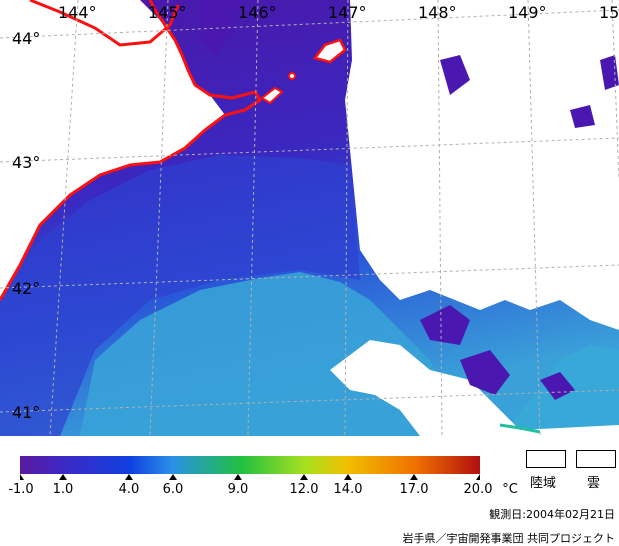 Image resolution: width=619 pixels, height=546 pixels. I want to click on colorbar-tick-label: 6.0, so click(173, 489).